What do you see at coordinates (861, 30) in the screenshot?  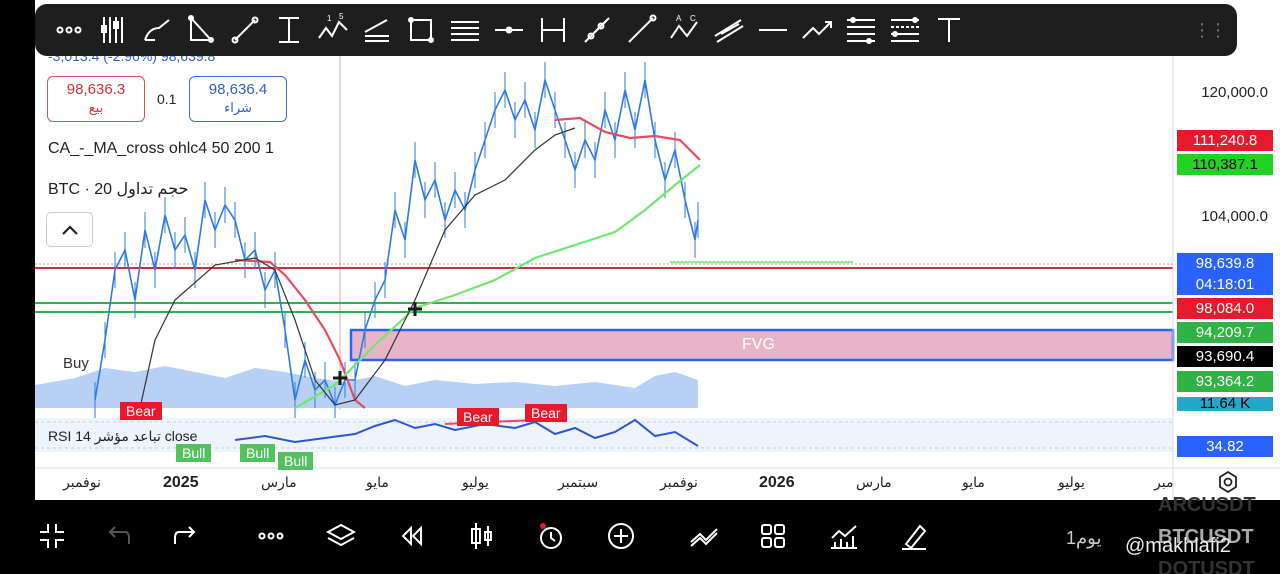 I see `fib-retracement-icon` at bounding box center [861, 30].